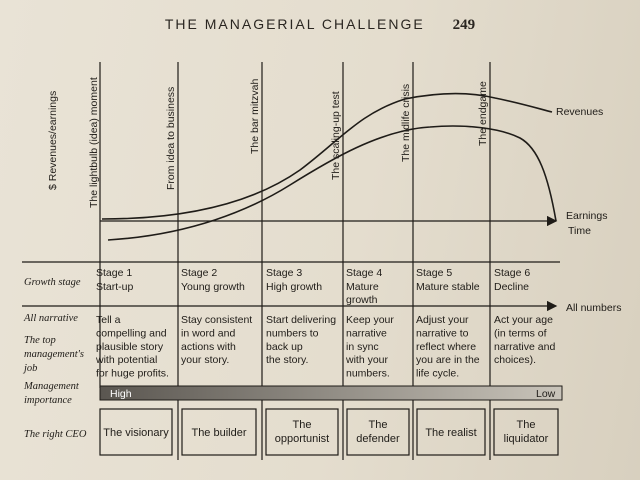 This screenshot has height=480, width=640. Describe the element at coordinates (464, 25) in the screenshot. I see `page-number: 249` at that location.